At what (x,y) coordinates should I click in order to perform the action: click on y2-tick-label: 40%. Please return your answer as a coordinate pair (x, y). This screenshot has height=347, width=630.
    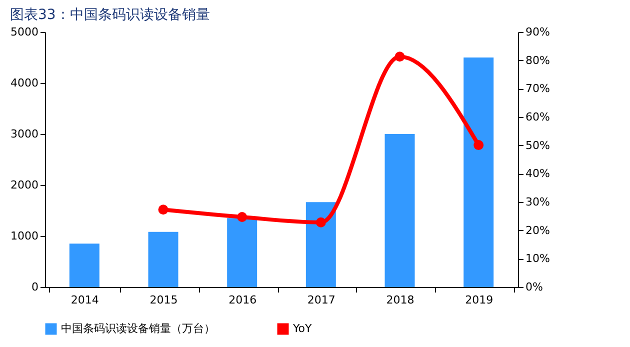
    Looking at the image, I should click on (538, 173).